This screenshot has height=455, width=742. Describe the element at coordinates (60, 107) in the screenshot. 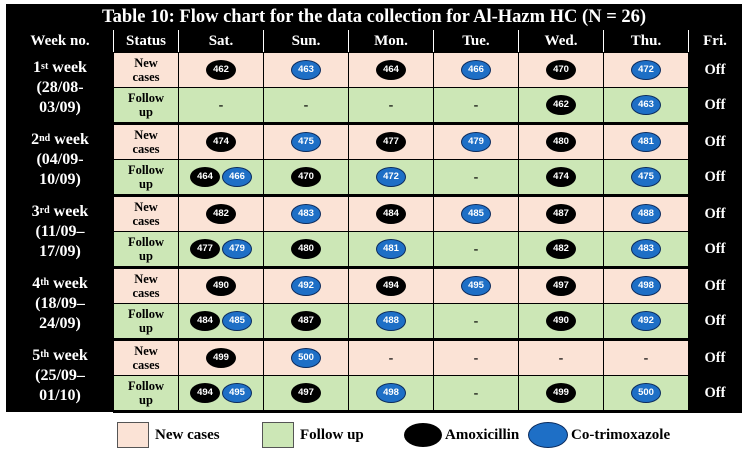

I see `week-dates-end: 03/09)` at that location.